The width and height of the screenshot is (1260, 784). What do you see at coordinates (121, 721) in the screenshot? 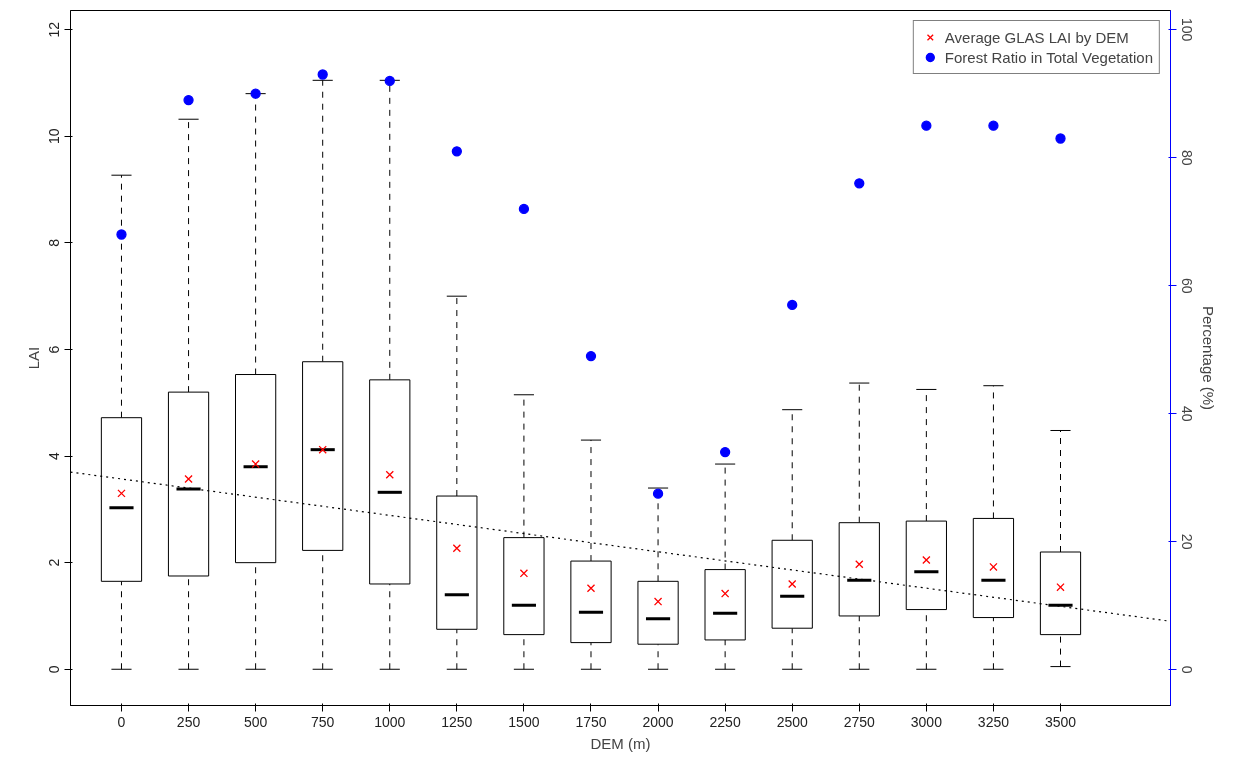
I see `x-tick-label: 0` at bounding box center [121, 721].